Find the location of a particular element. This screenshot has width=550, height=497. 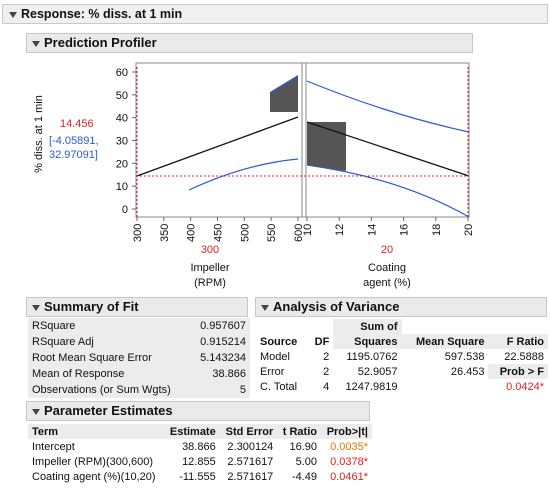

anova-row: Model 2 1195.0762 597.538 22.5888 is located at coordinates (402, 356).